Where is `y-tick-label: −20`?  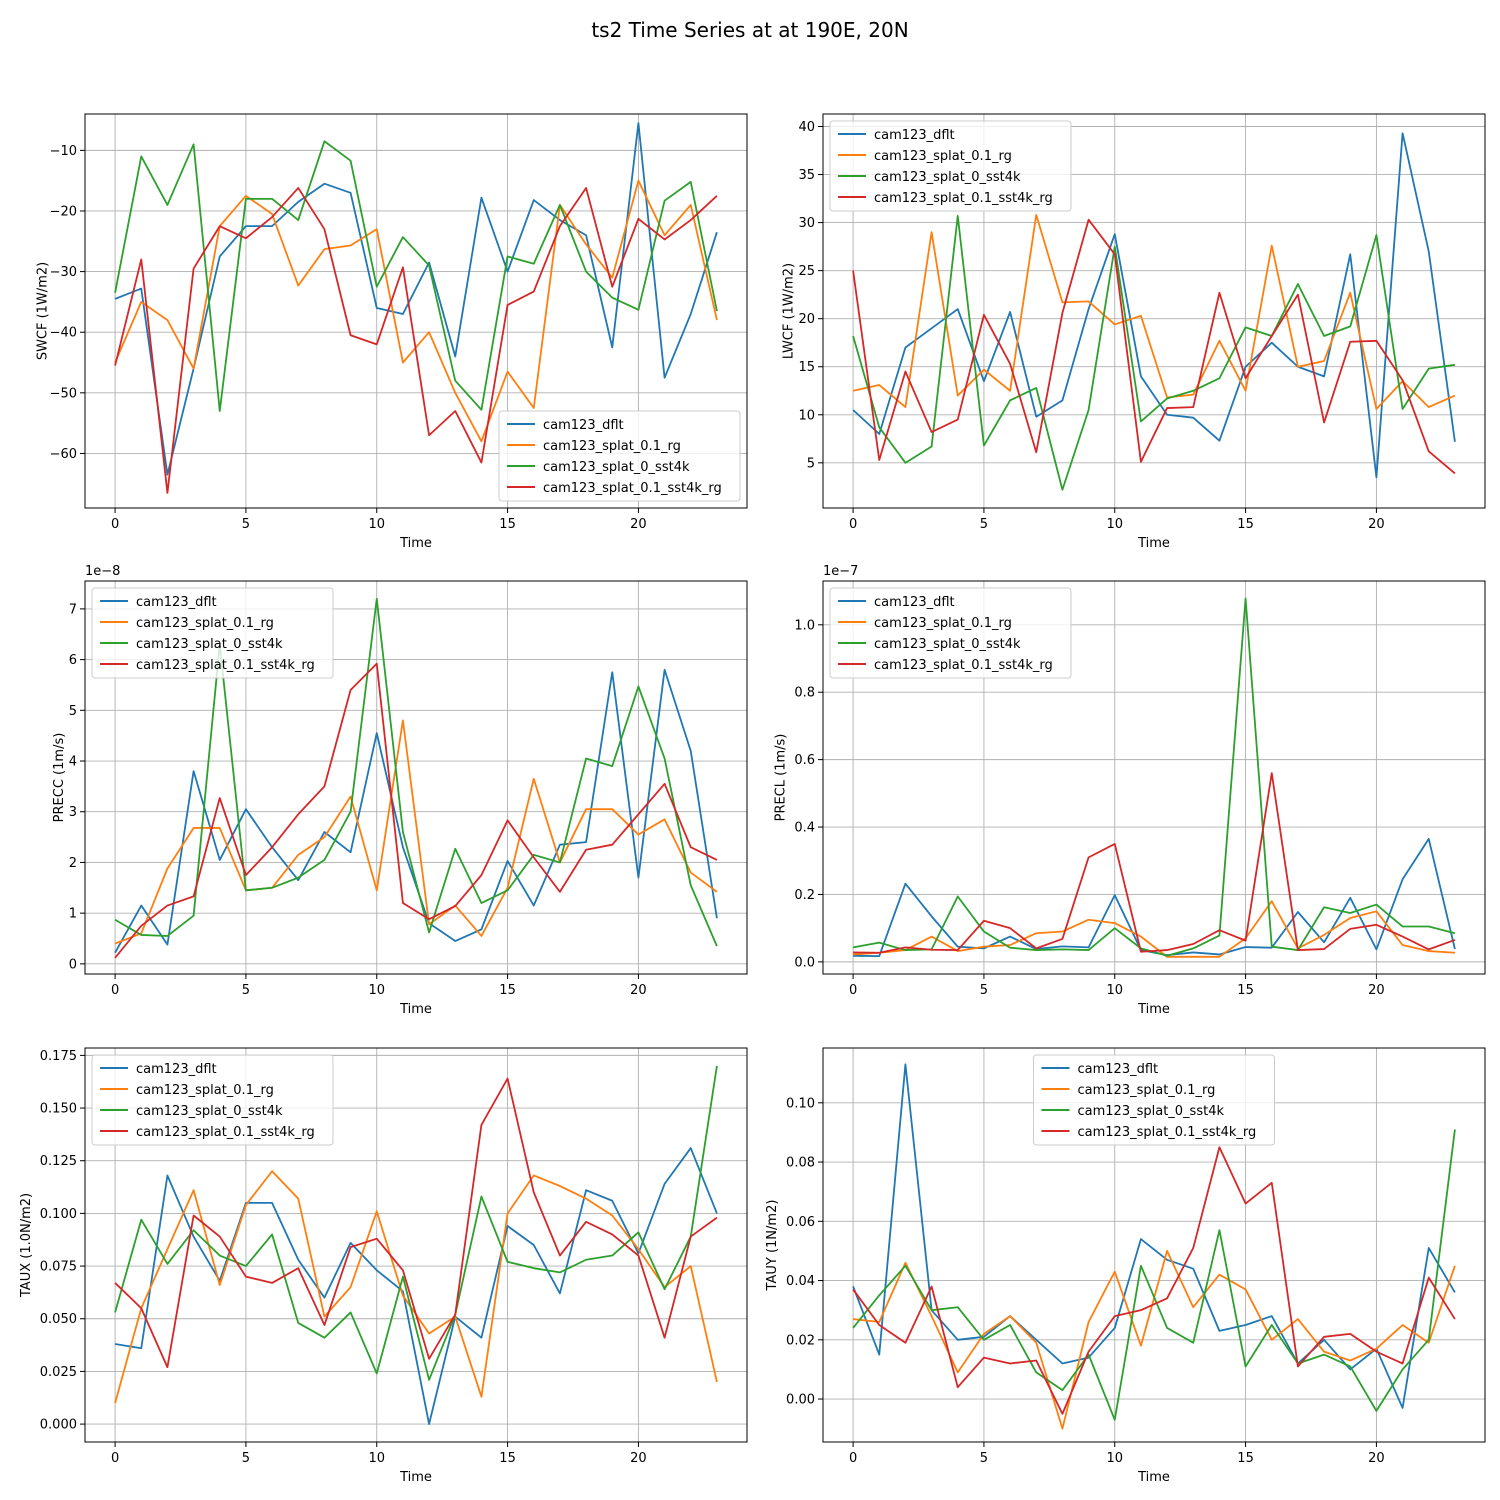
y-tick-label: −20 is located at coordinates (63, 211).